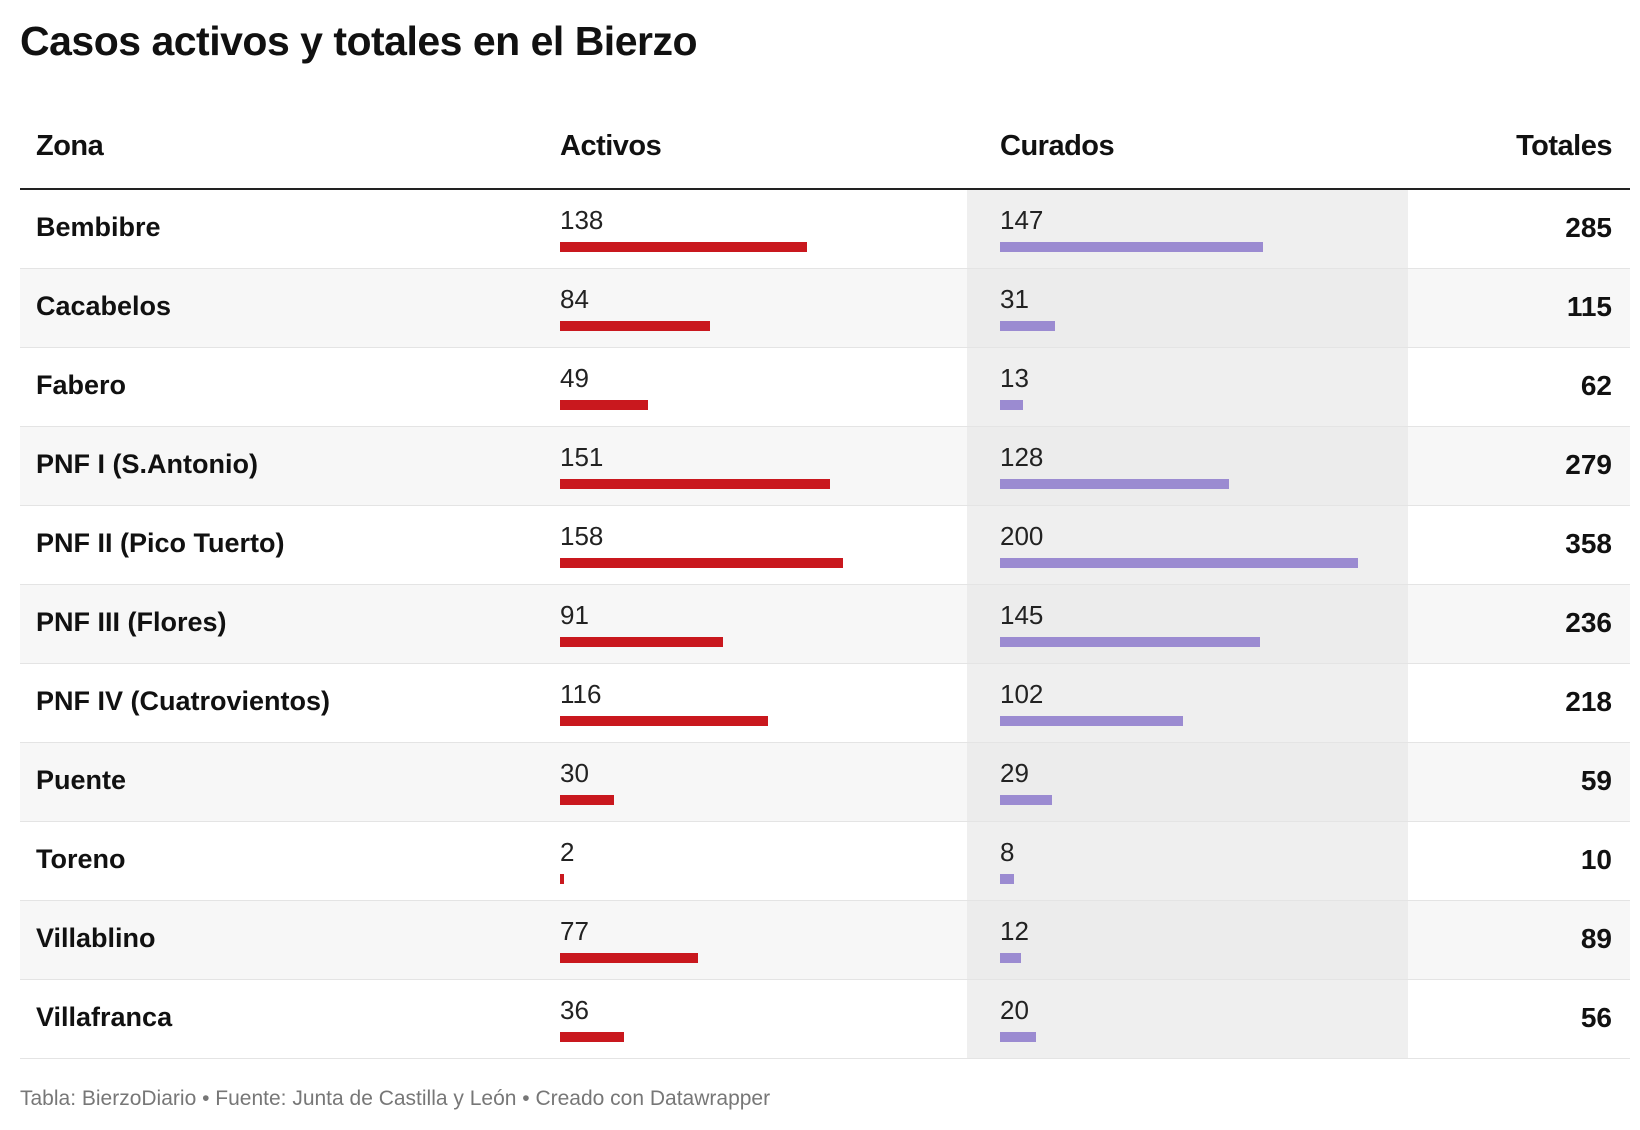  I want to click on curados-value: 102, so click(1022, 694).